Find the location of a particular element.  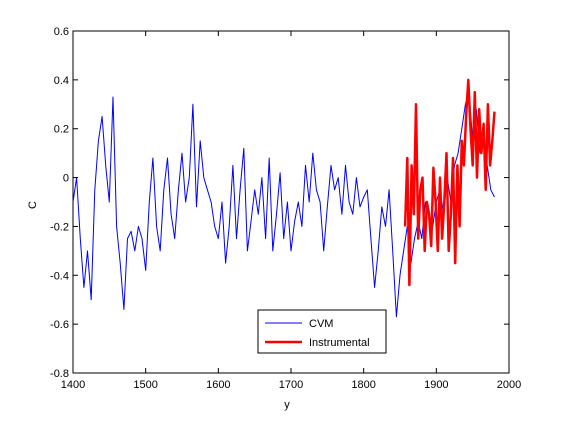

x-tick-label: 1400 is located at coordinates (73, 385).